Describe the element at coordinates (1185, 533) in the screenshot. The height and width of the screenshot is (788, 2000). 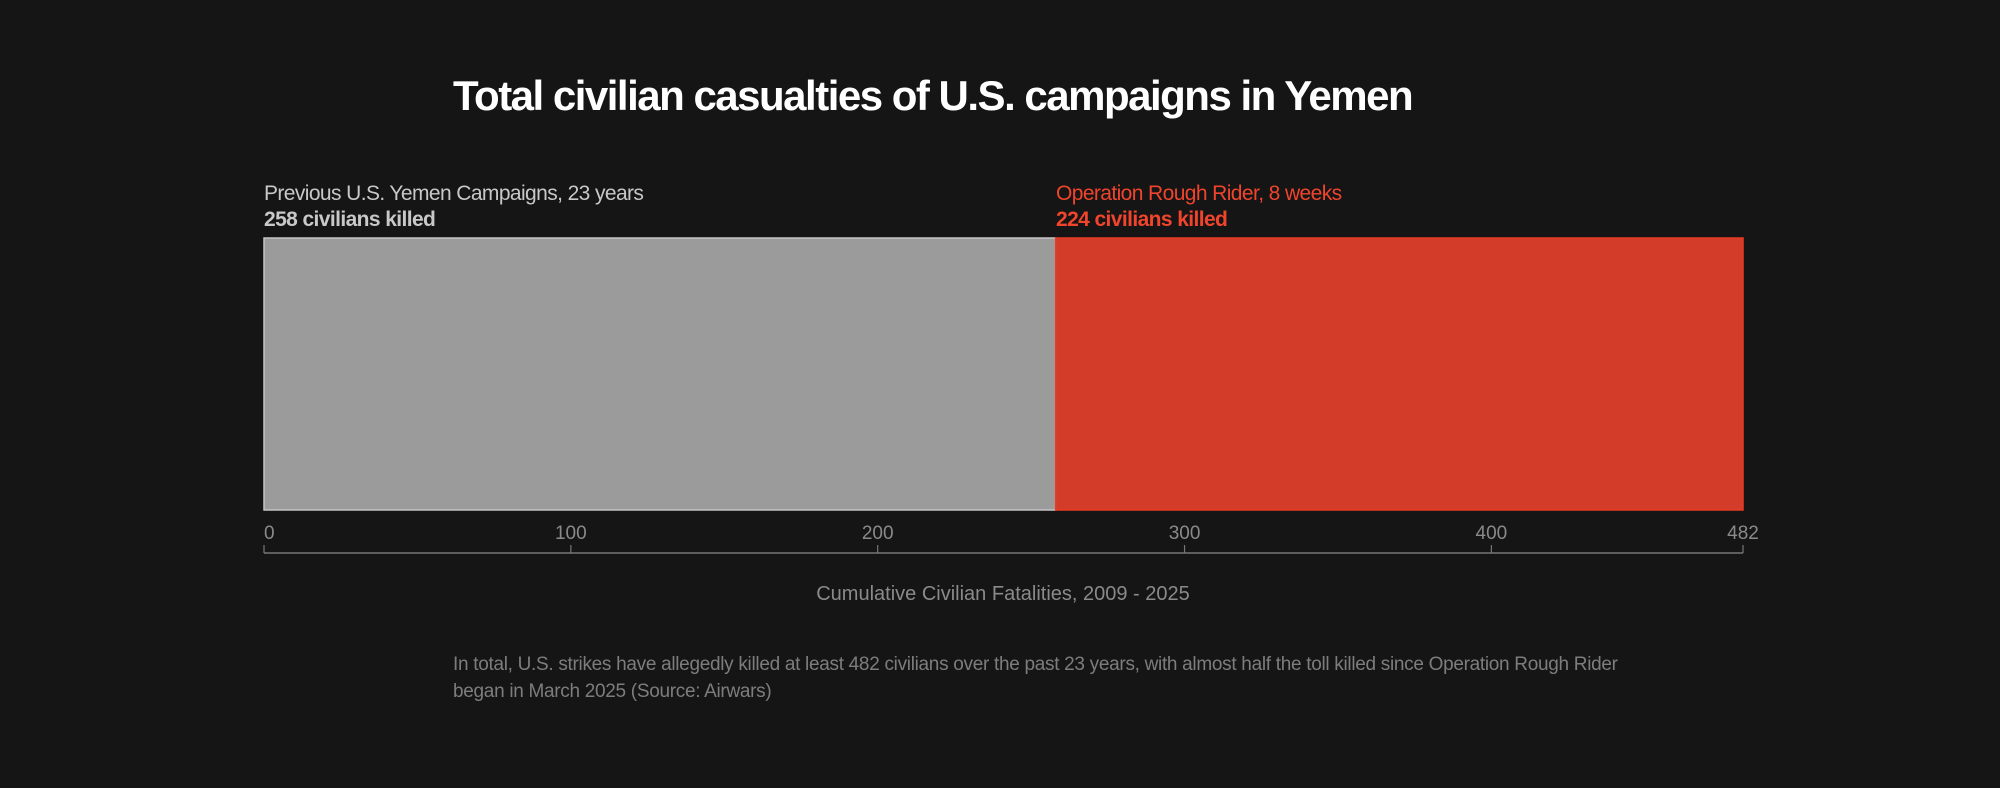
I see `x-tick-label: 300` at that location.